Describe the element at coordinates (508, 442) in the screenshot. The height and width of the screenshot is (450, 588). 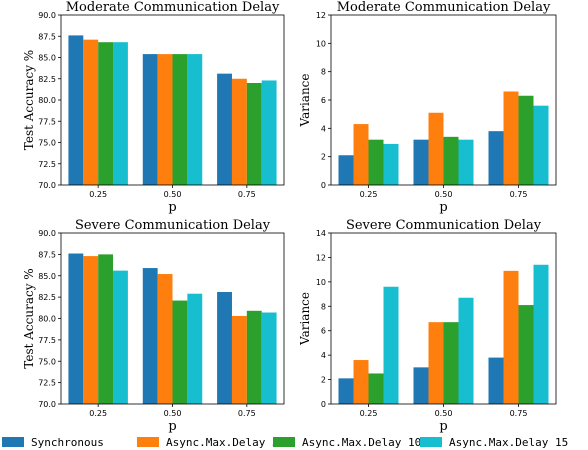
I see `legend-label: Async.Max.Delay 15` at that location.